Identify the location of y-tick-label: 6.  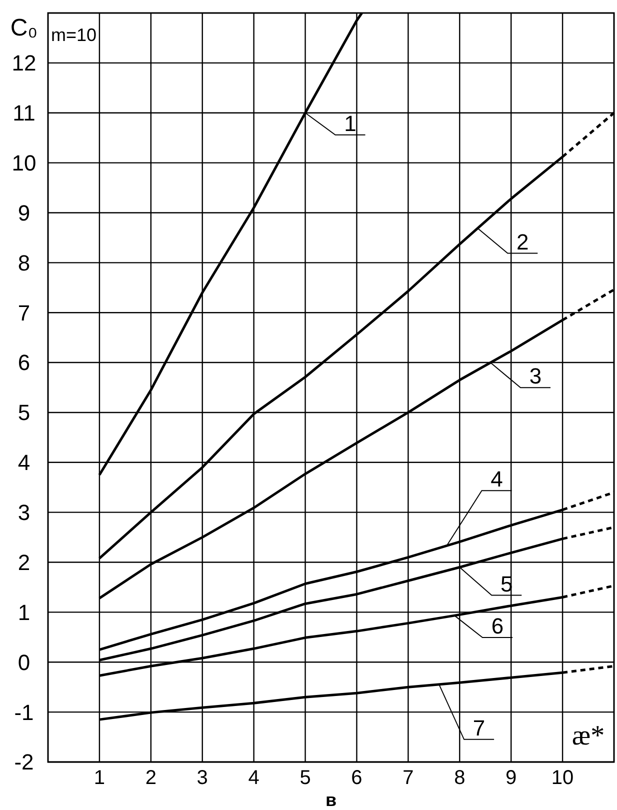
(24, 363).